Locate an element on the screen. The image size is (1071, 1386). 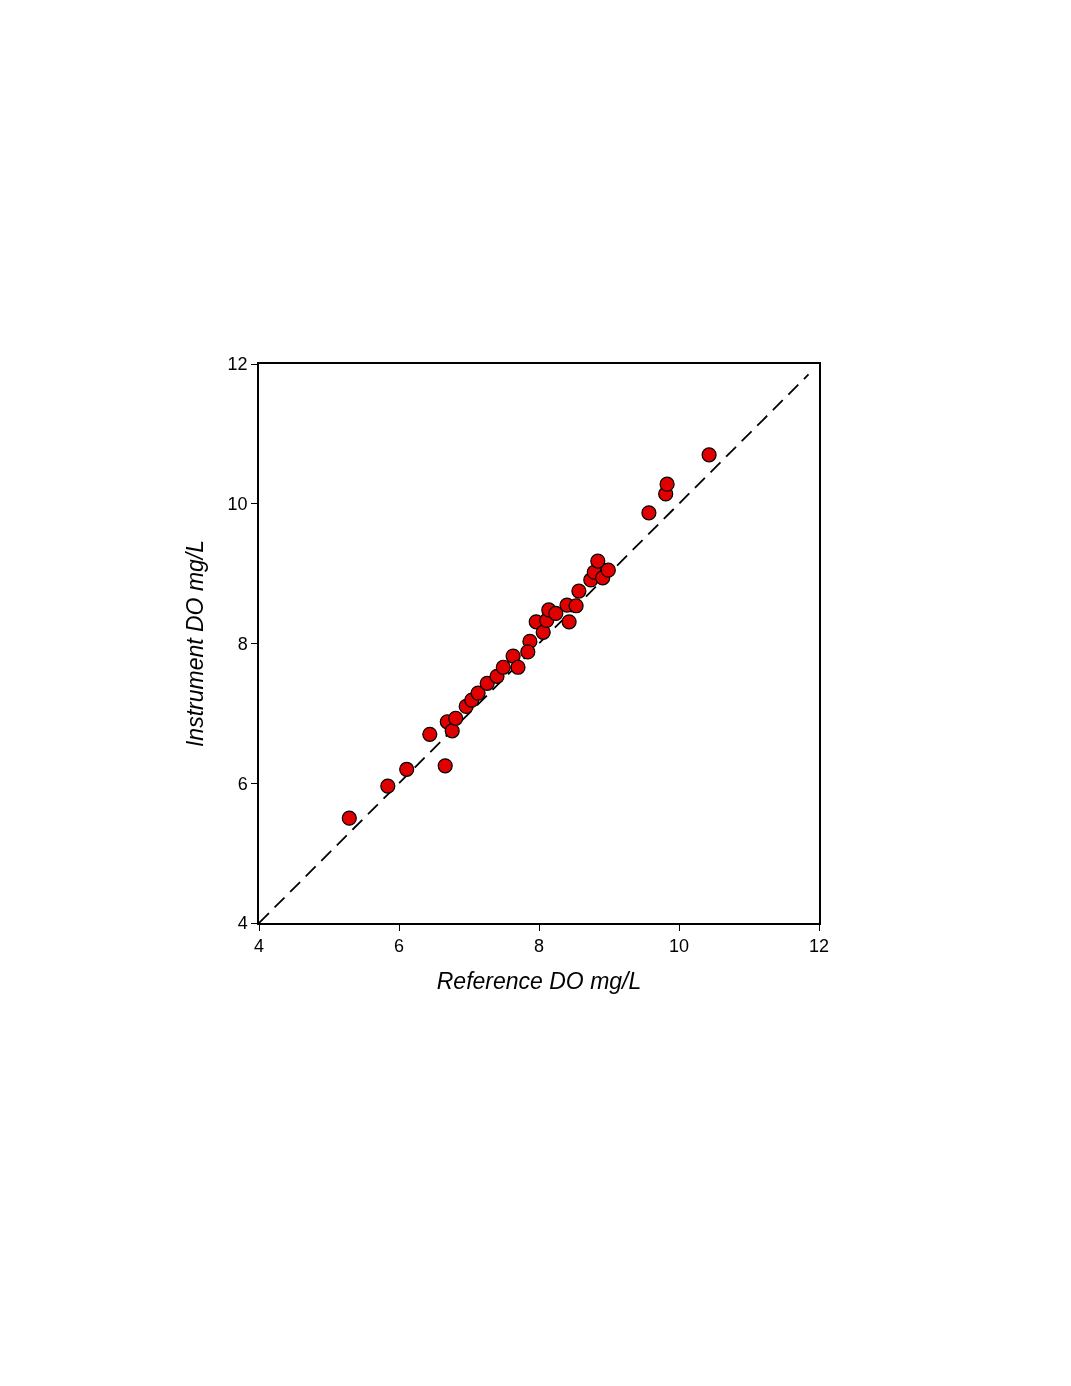
x-tick-label: 6 is located at coordinates (399, 946).